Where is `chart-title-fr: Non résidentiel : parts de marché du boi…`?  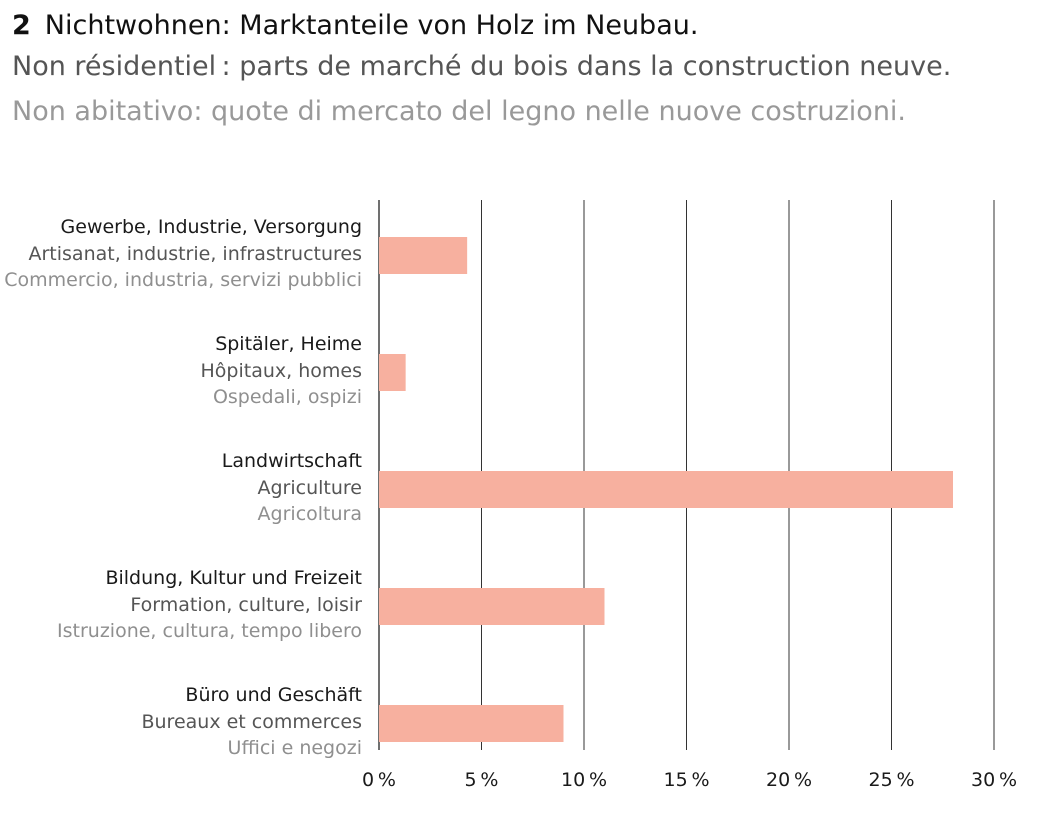 chart-title-fr: Non résidentiel : parts de marché du boi… is located at coordinates (482, 66).